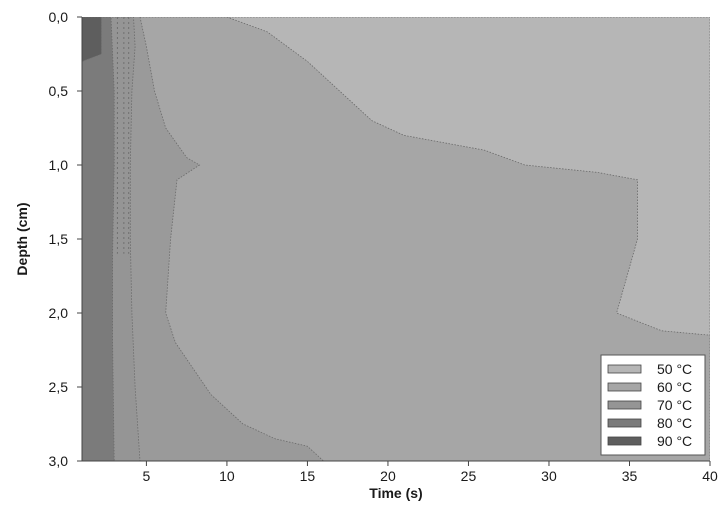 Image resolution: width=720 pixels, height=521 pixels. Describe the element at coordinates (147, 476) in the screenshot. I see `x-tick-label: 5` at that location.